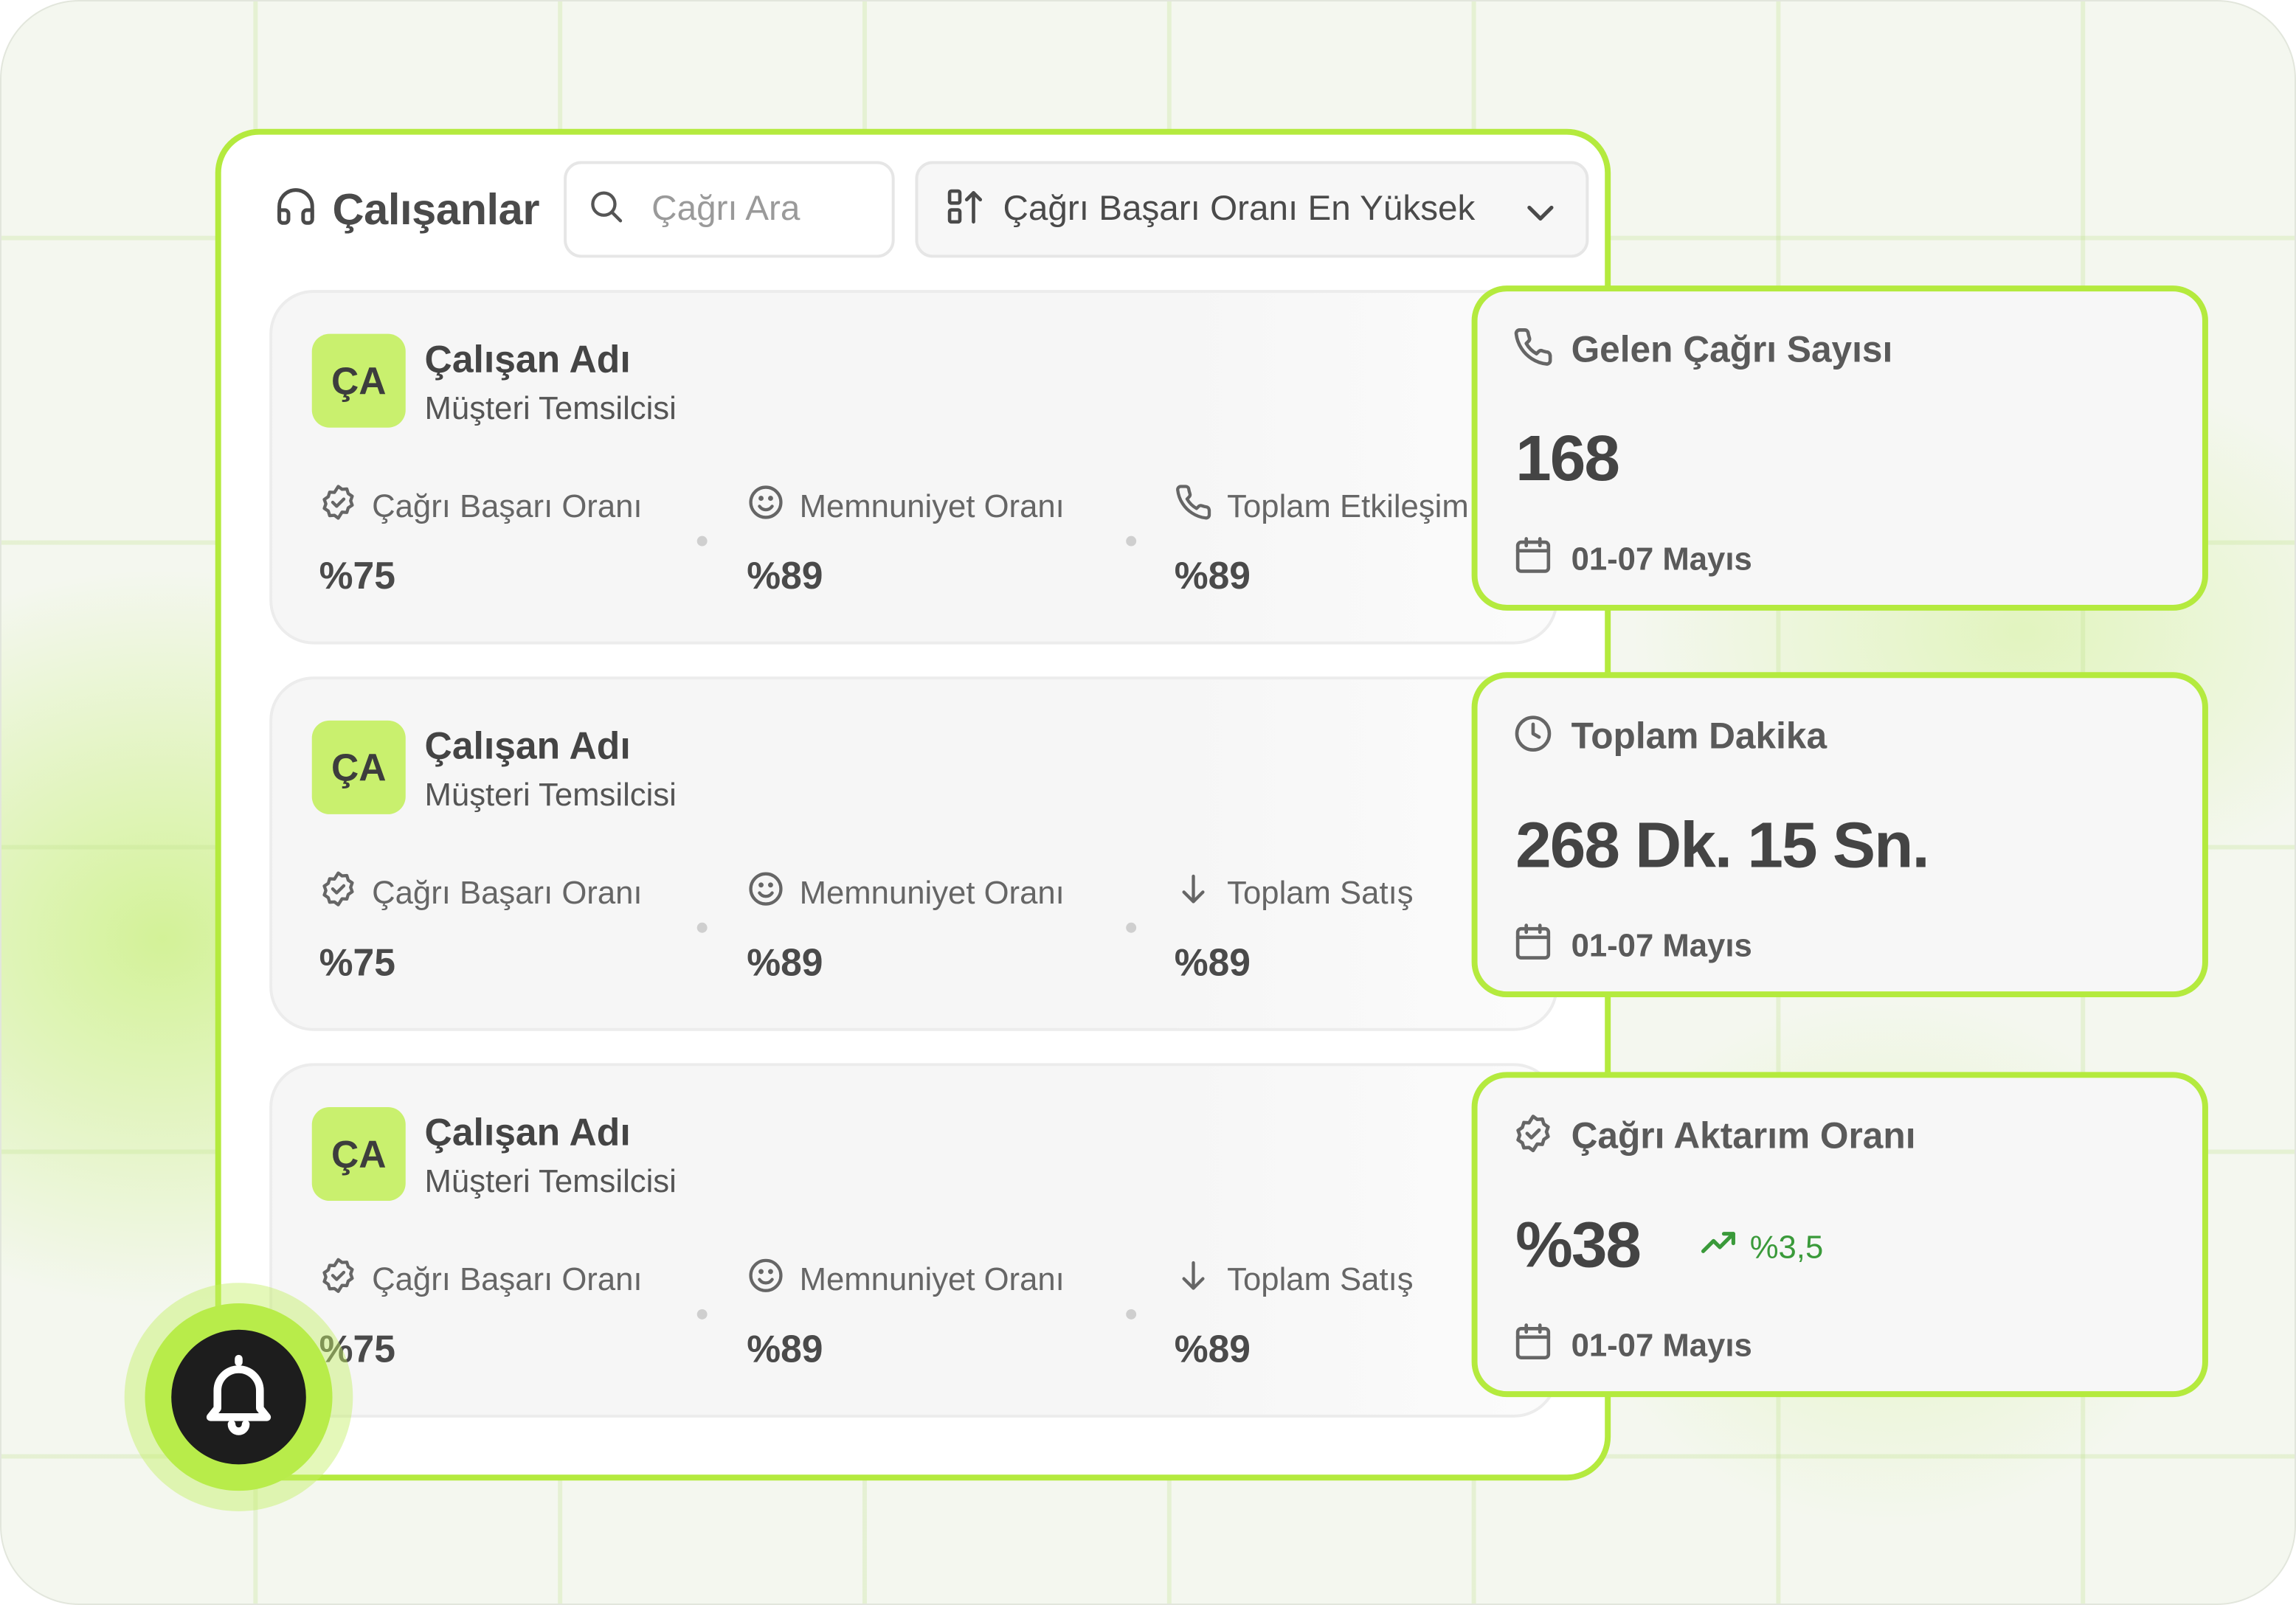 The width and height of the screenshot is (2296, 1605). Describe the element at coordinates (913, 208) in the screenshot. I see `panel-header: Çalışanlar Çağrı Ara` at that location.